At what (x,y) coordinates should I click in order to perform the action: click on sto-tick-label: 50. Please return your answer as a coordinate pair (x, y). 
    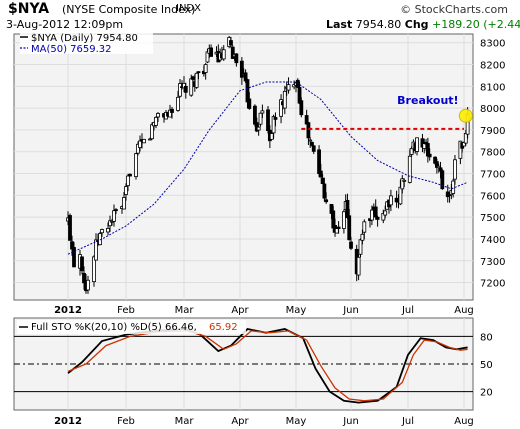
    Looking at the image, I should click on (486, 365).